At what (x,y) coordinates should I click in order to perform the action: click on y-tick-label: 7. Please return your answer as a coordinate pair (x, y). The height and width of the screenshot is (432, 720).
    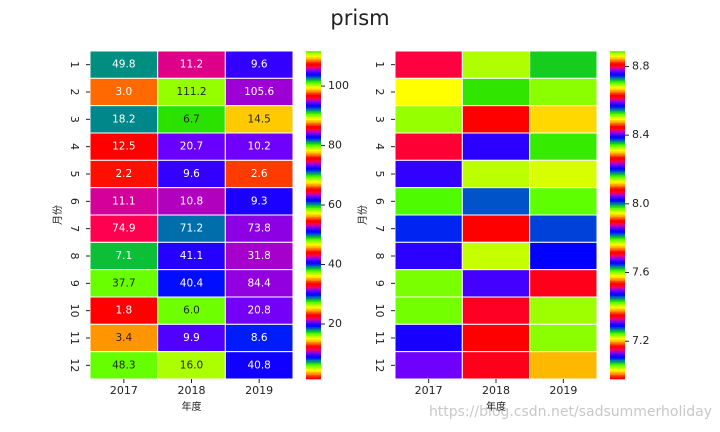
    Looking at the image, I should click on (379, 228).